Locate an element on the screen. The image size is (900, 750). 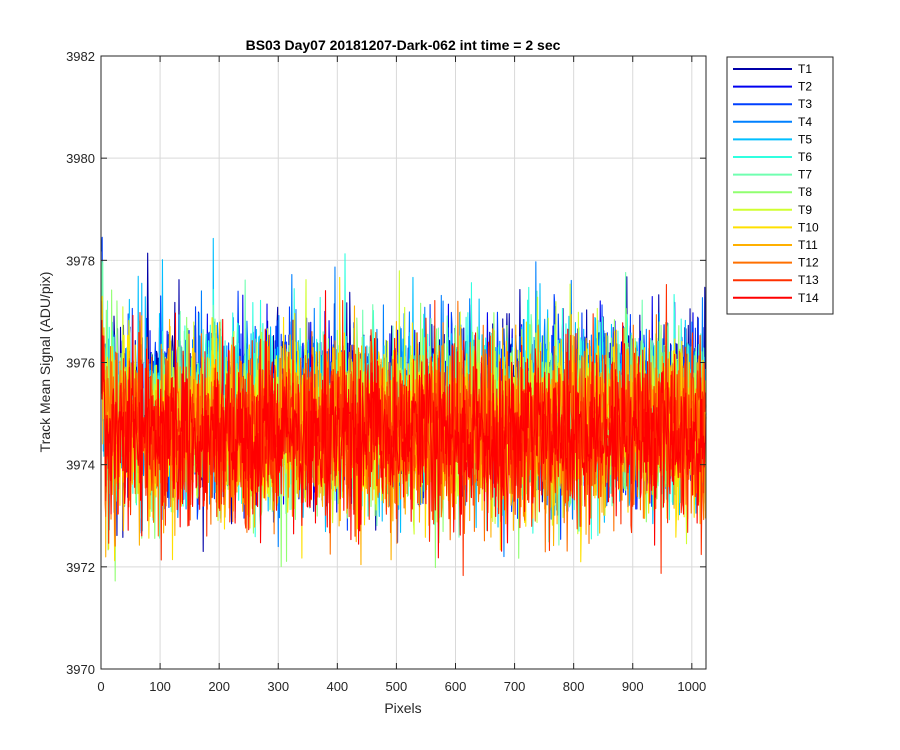
x-tick-label: 500 is located at coordinates (397, 686).